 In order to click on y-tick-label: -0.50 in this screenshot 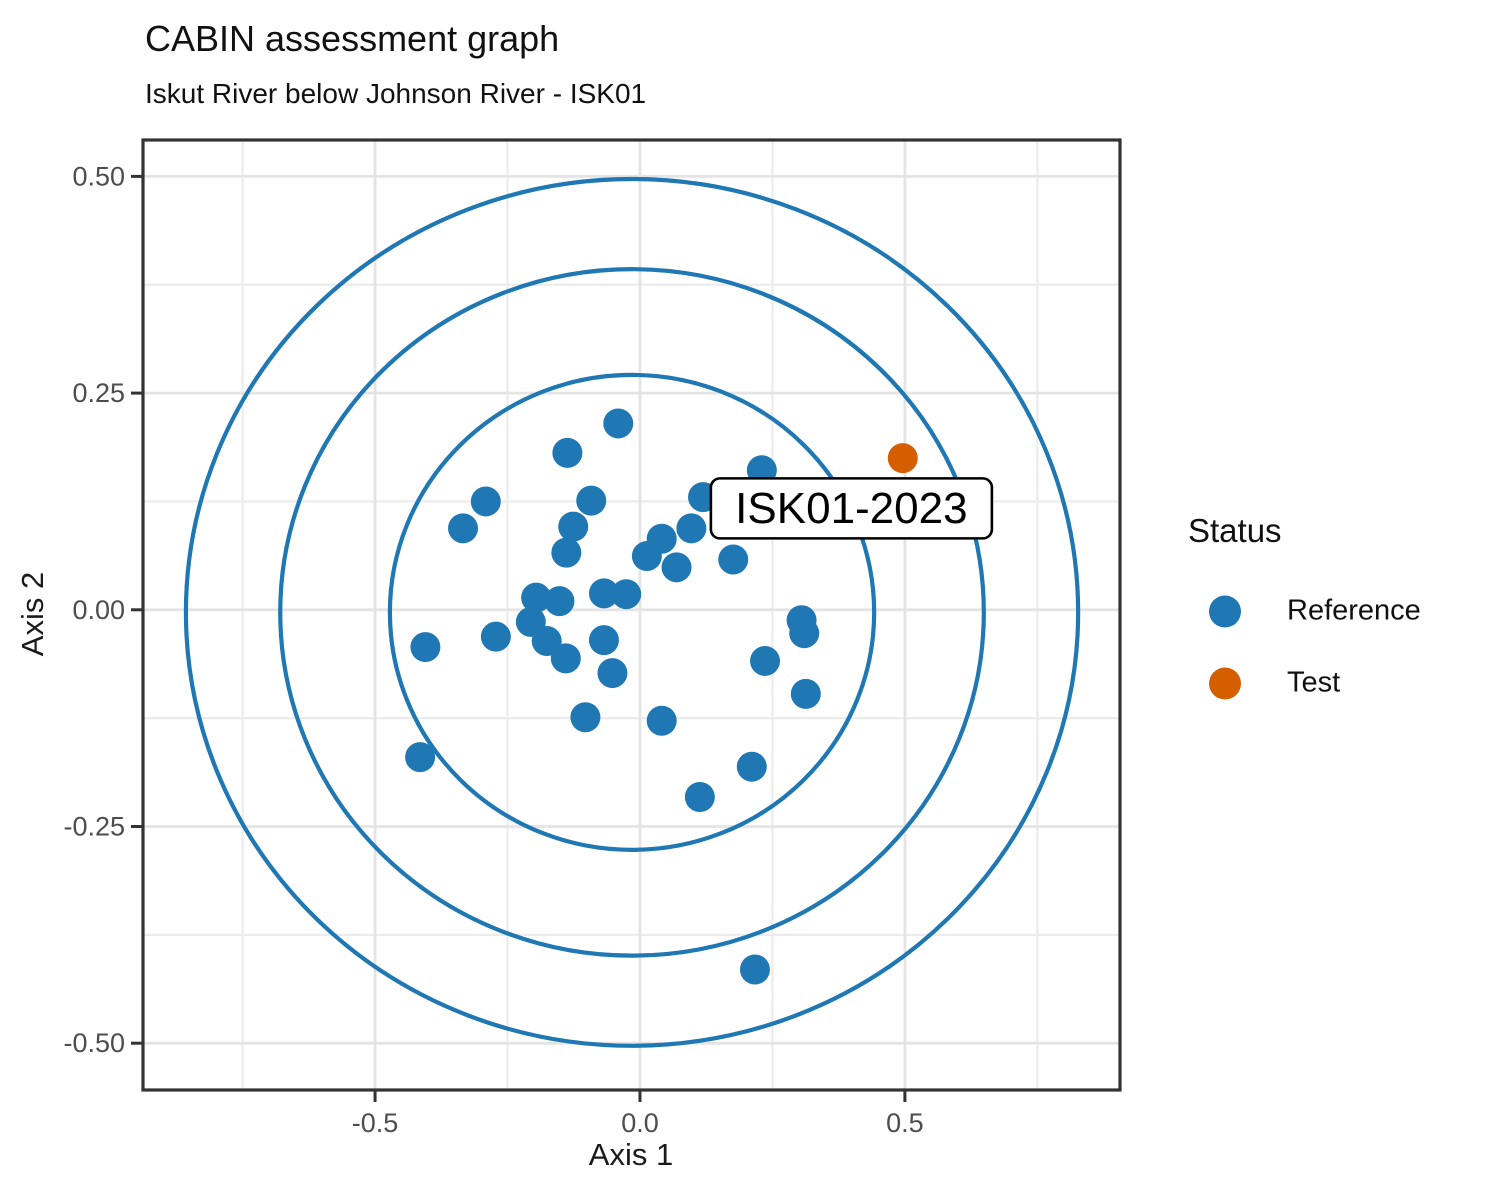, I will do `click(94, 1043)`.